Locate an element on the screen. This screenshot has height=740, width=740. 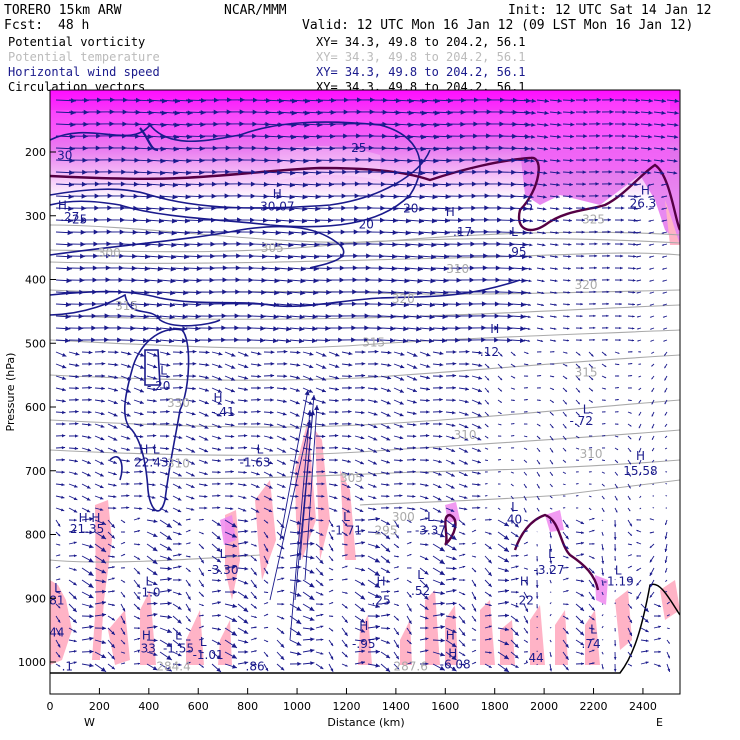
hl-label: -3.37 is located at coordinates (430, 531).